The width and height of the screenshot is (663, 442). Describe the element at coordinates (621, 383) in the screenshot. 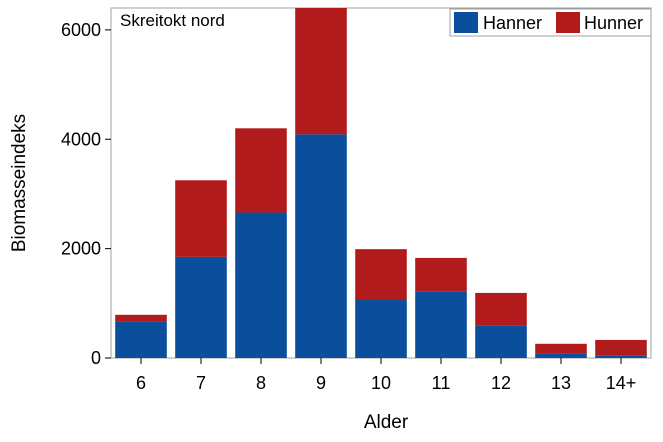

I see `x-tick-label: 14+` at that location.